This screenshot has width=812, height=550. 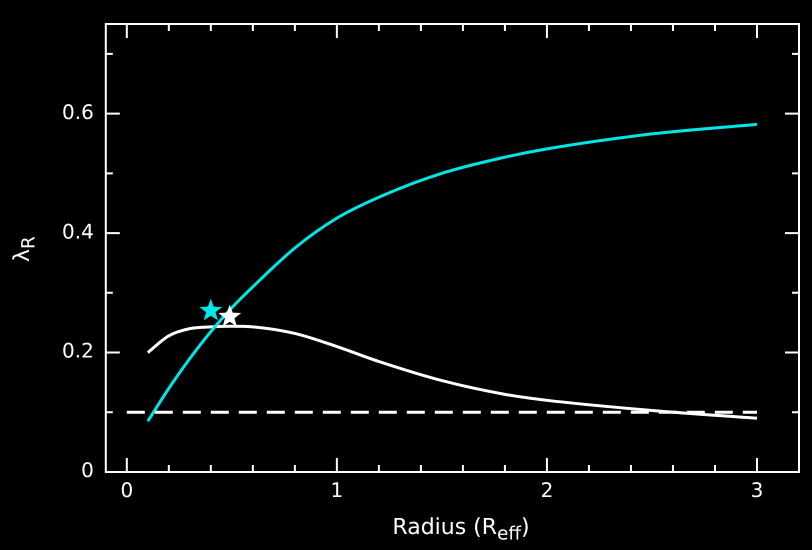 What do you see at coordinates (78, 350) in the screenshot?
I see `y-tick-label: 0.2` at bounding box center [78, 350].